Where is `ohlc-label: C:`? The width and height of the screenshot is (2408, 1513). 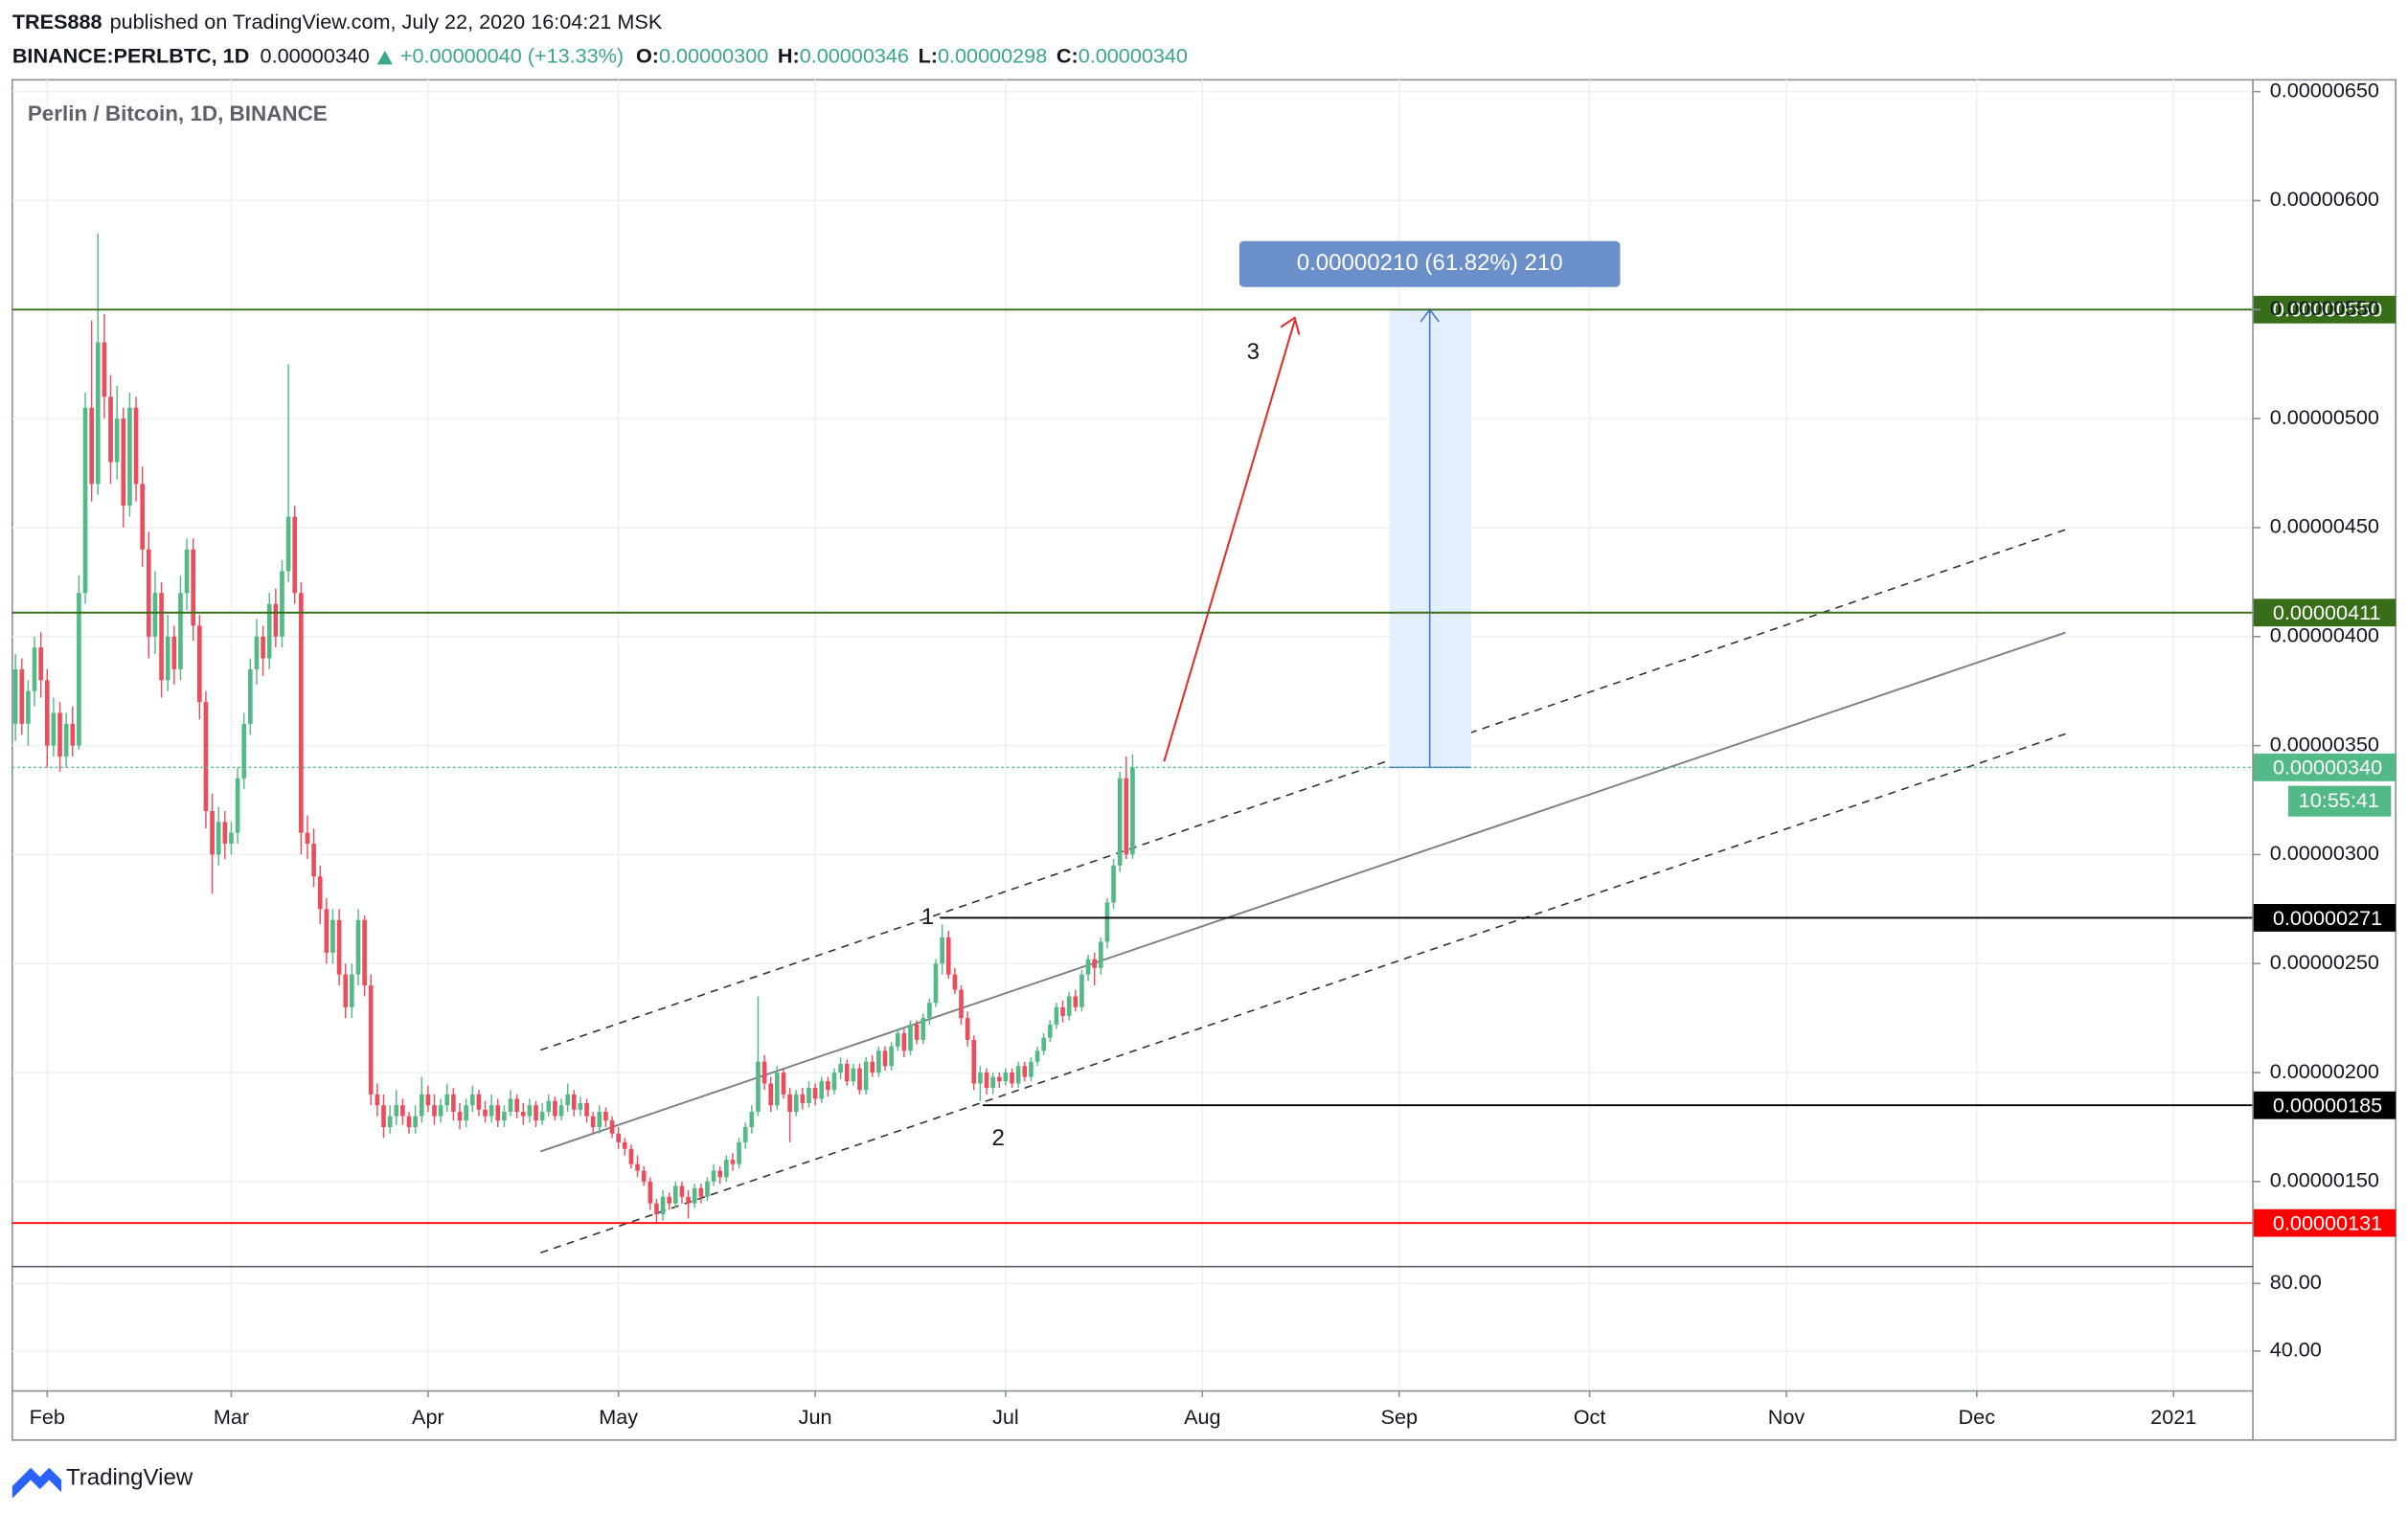
ohlc-label: C: is located at coordinates (1067, 55).